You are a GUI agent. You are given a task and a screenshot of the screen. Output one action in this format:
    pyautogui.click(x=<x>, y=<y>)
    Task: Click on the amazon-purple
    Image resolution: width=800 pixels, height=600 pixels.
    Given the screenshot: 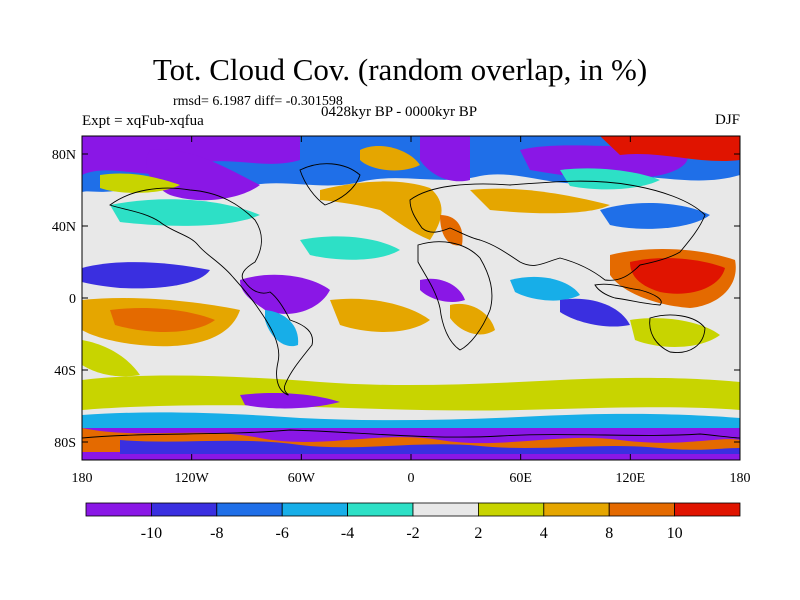 What is the action you would take?
    pyautogui.click(x=285, y=294)
    